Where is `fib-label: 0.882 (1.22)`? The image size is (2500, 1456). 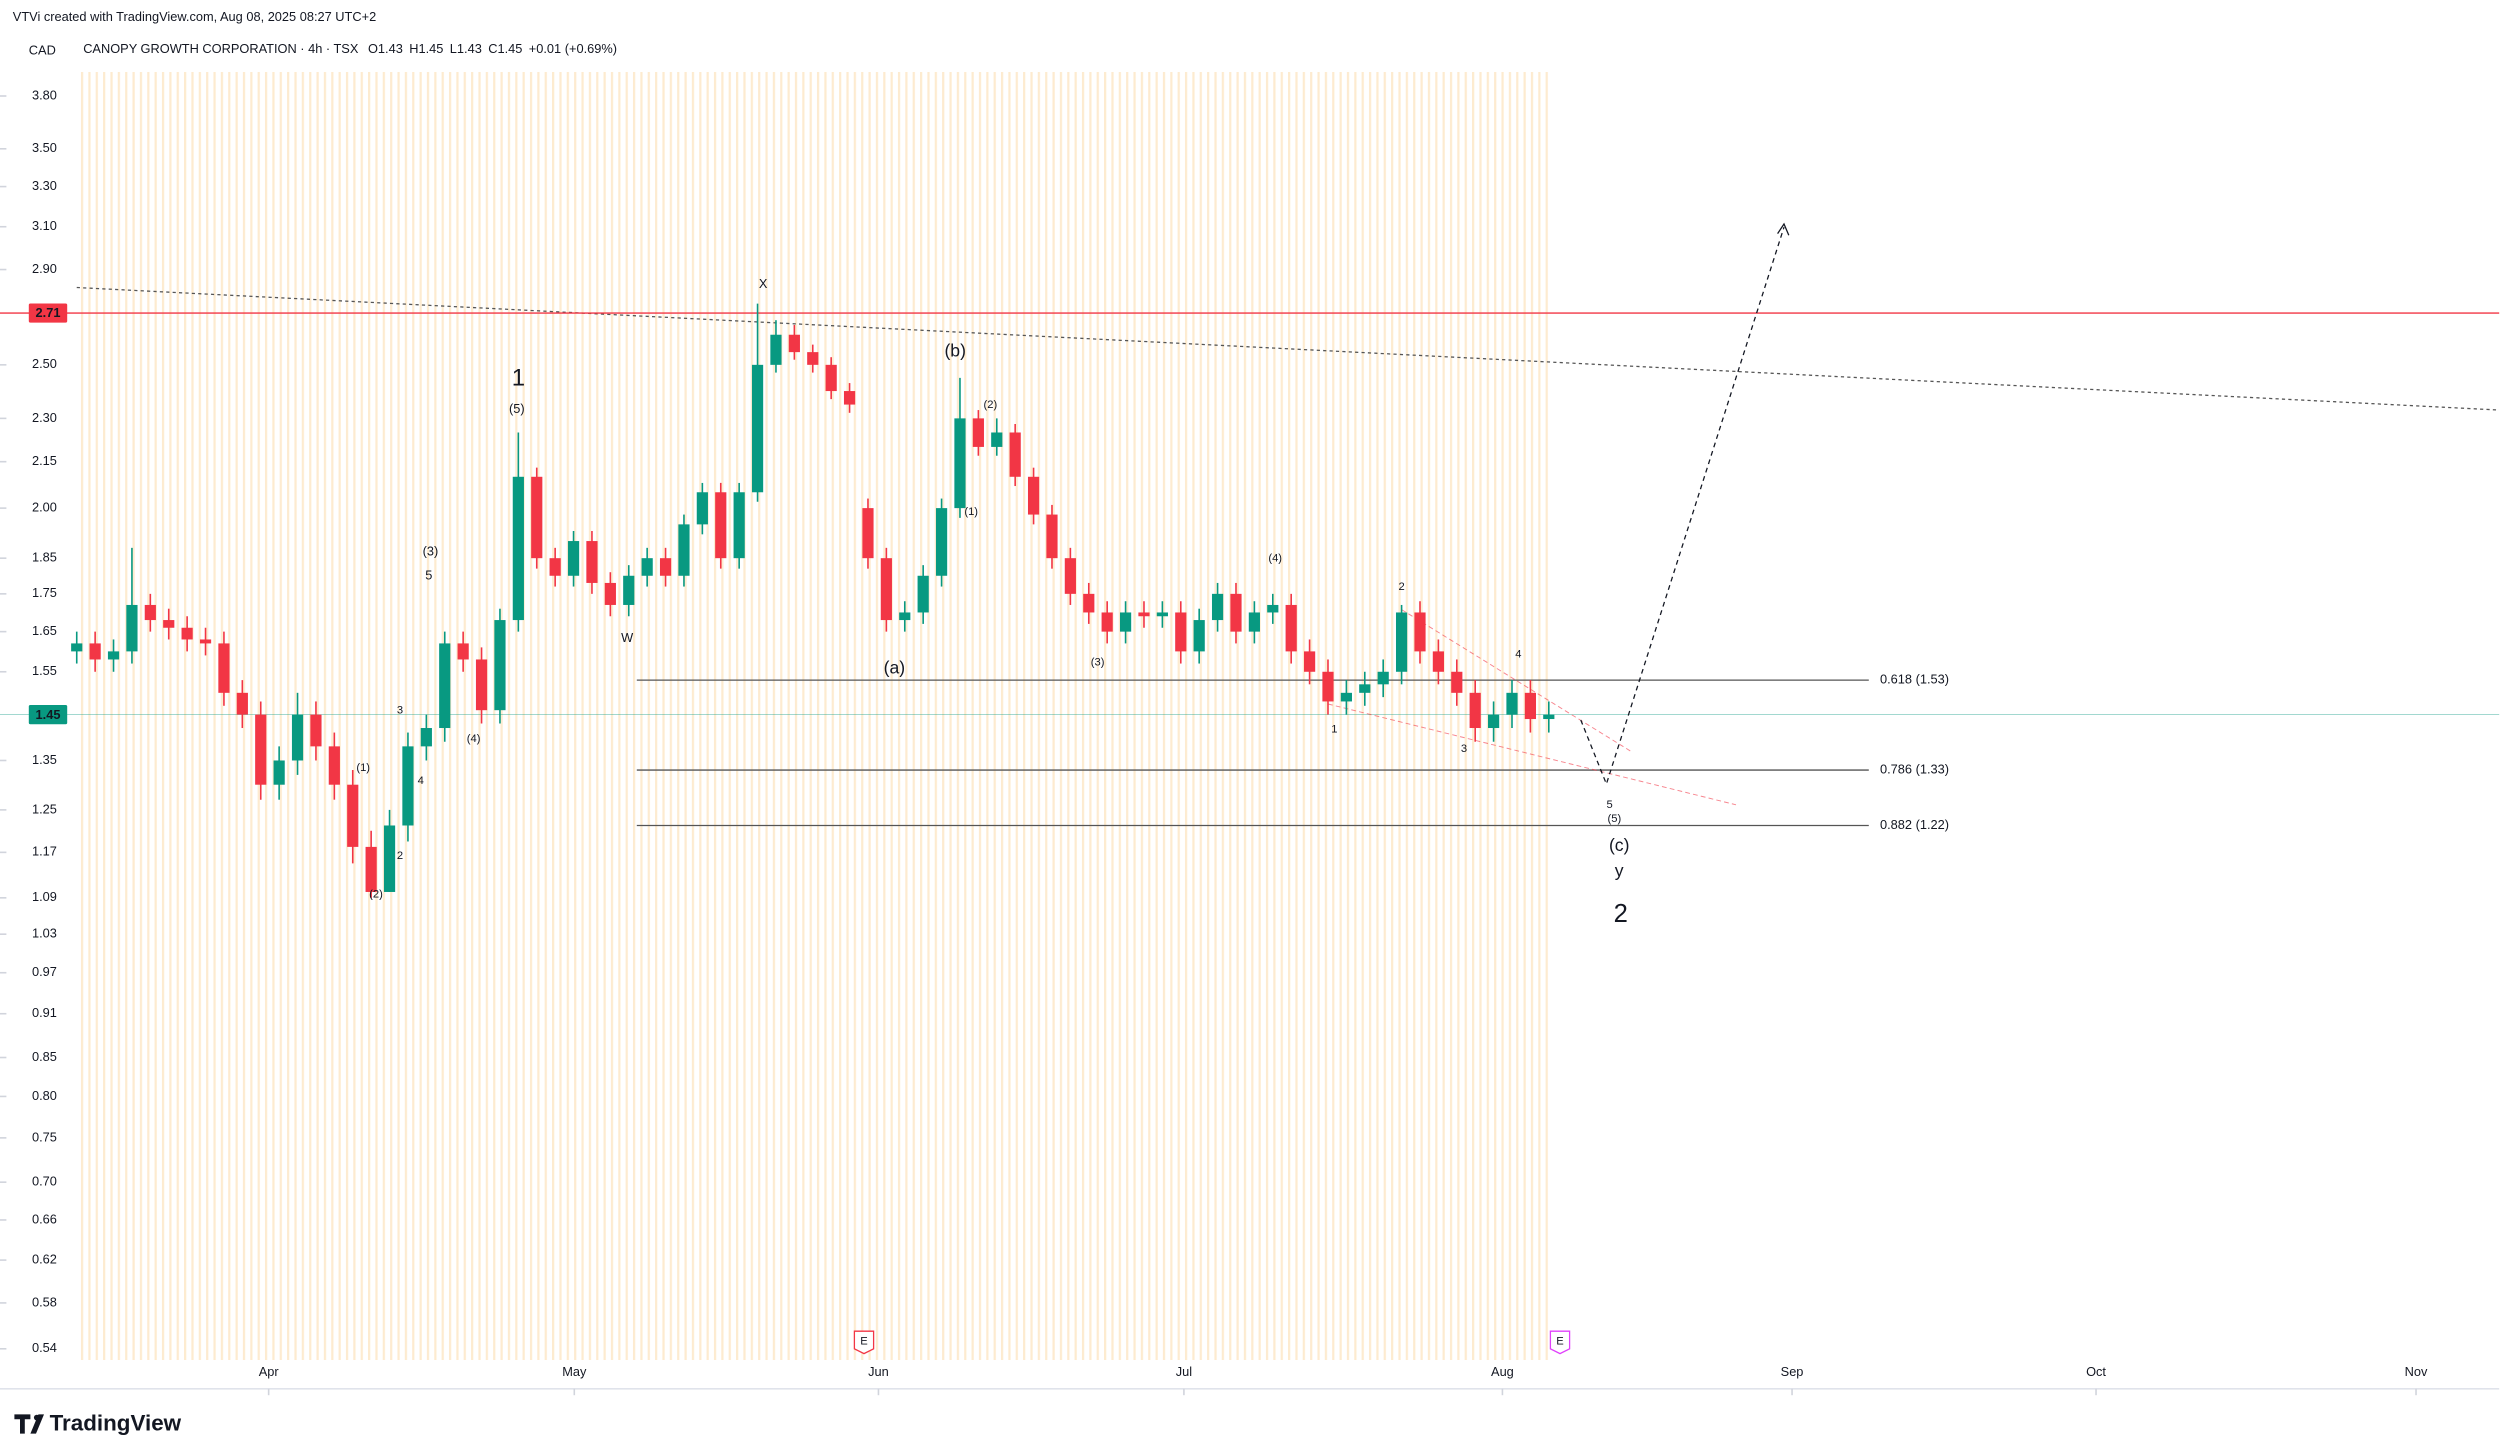
fib-label: 0.882 (1.22) is located at coordinates (1914, 824).